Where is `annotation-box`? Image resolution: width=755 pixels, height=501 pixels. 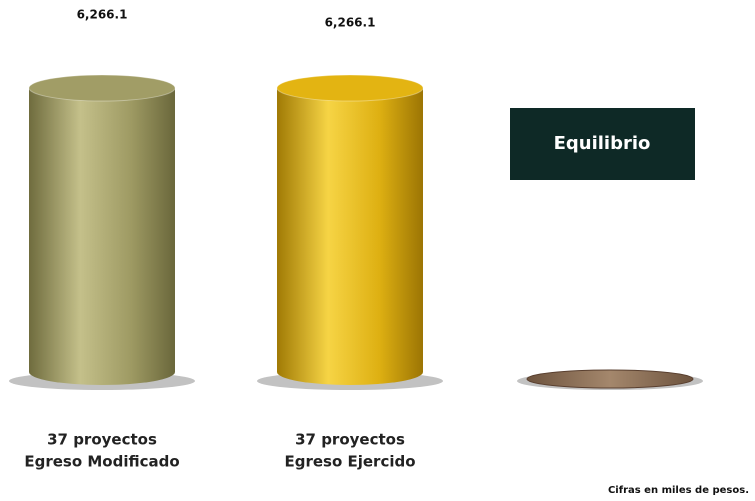
annotation-box is located at coordinates (602, 144).